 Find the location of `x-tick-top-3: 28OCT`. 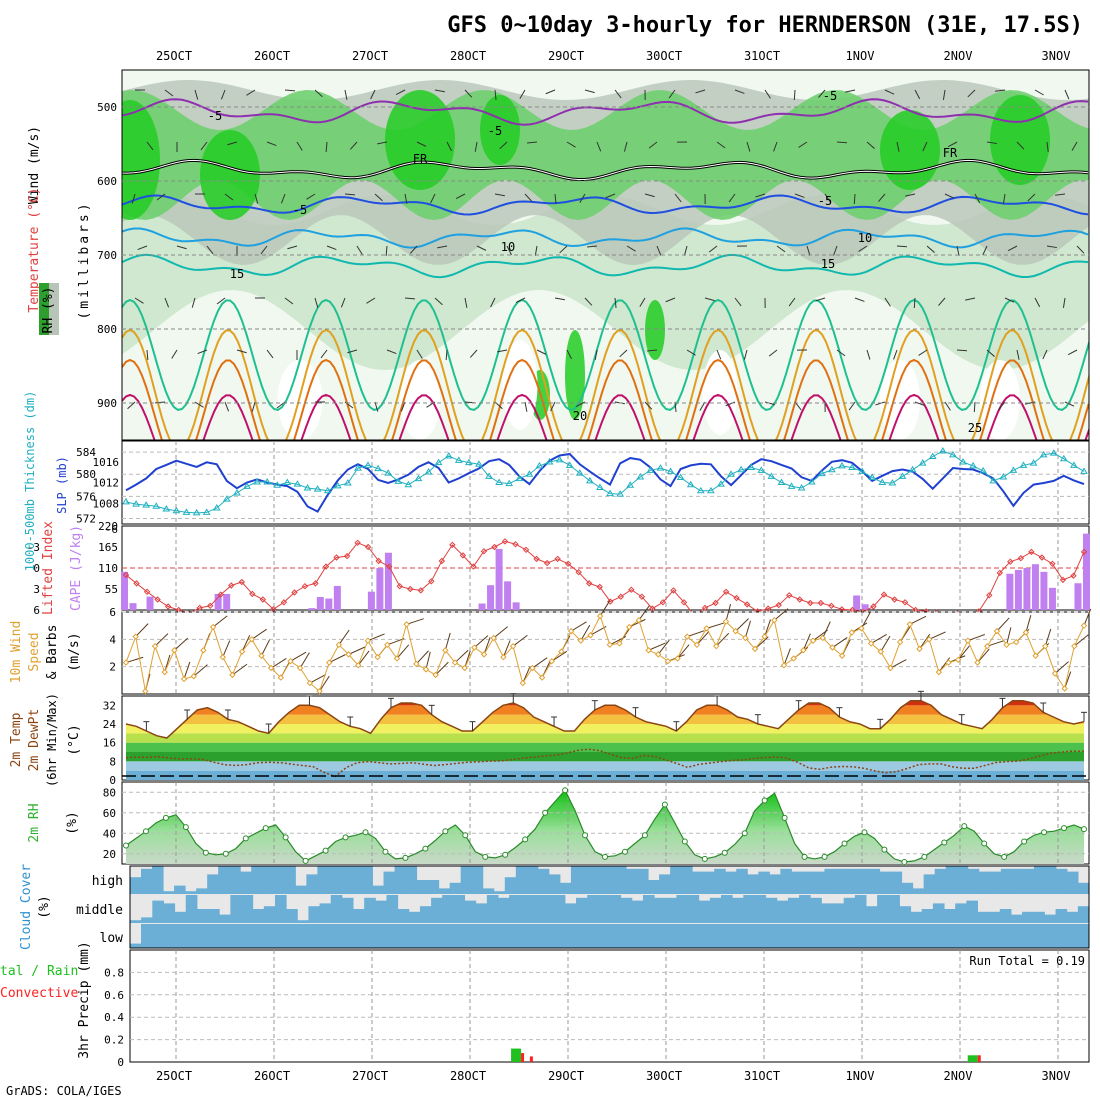

x-tick-top-3: 28OCT is located at coordinates (468, 56).